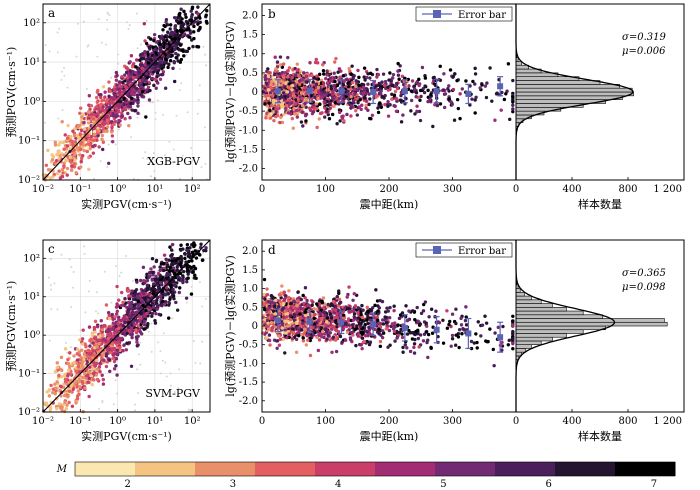  Describe the element at coordinates (404, 91) in the screenshot. I see `error-bar-mean` at that location.